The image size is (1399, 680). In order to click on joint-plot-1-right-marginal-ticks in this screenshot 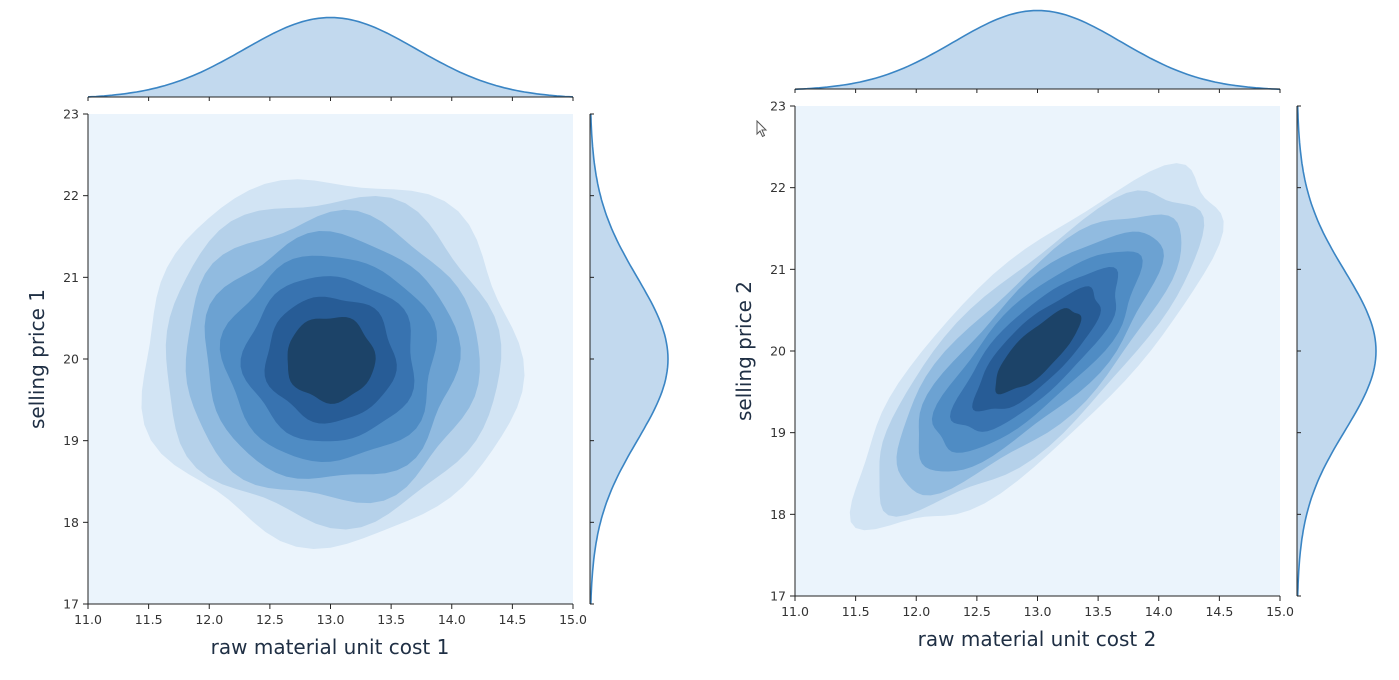, I will do `click(592, 359)`.